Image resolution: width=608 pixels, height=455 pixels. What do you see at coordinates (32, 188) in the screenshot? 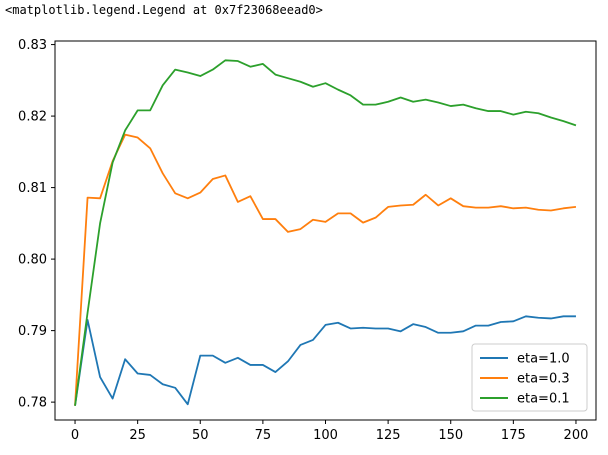
I see `y-tick-label: 0.81` at bounding box center [32, 188].